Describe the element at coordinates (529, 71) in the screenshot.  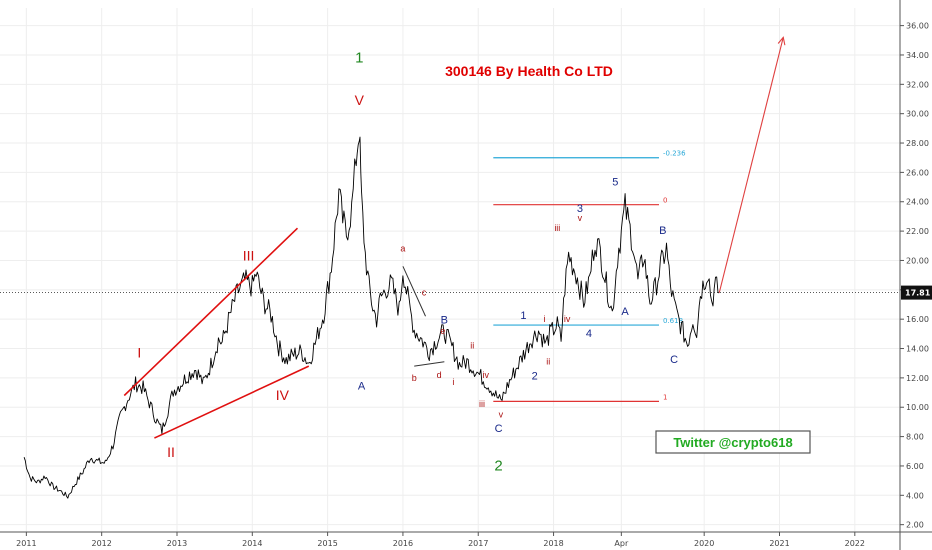
I see `chart-title: 300146 By Health Co LTD` at that location.